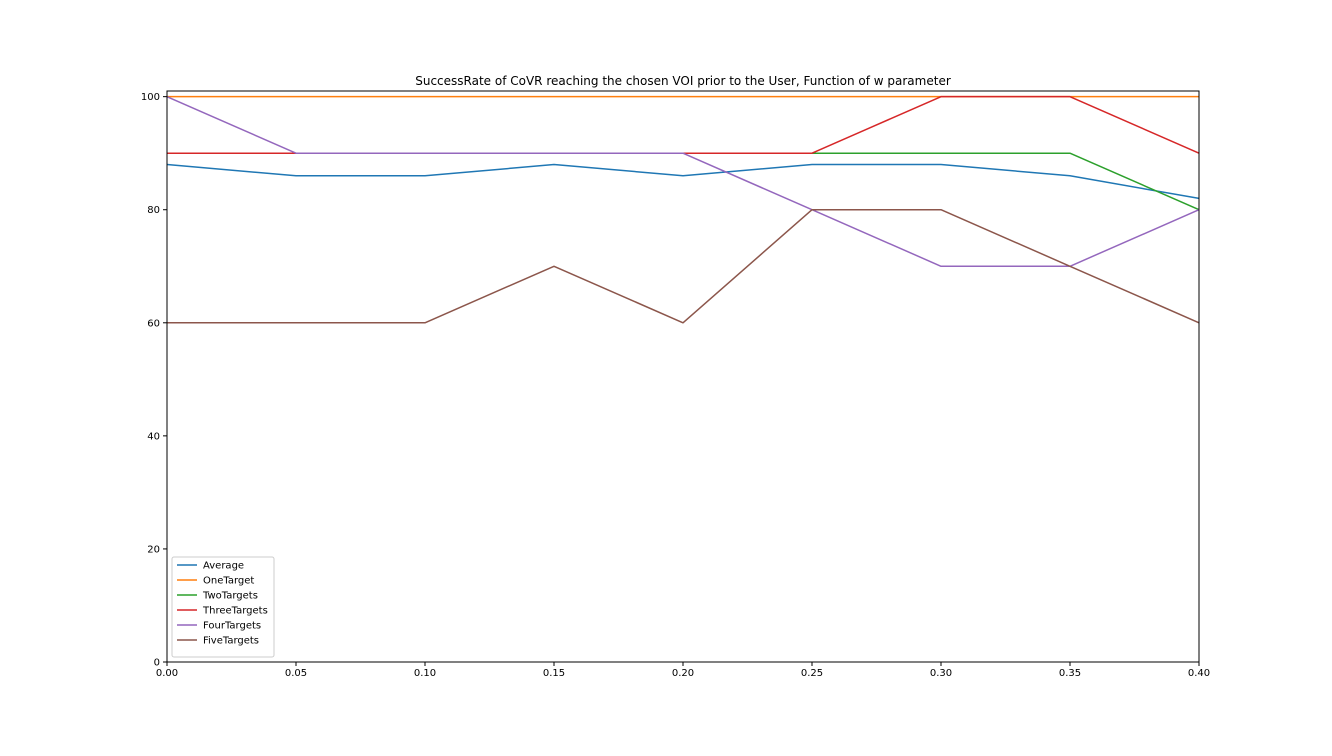  Describe the element at coordinates (153, 210) in the screenshot. I see `y-tick-label: 80` at that location.